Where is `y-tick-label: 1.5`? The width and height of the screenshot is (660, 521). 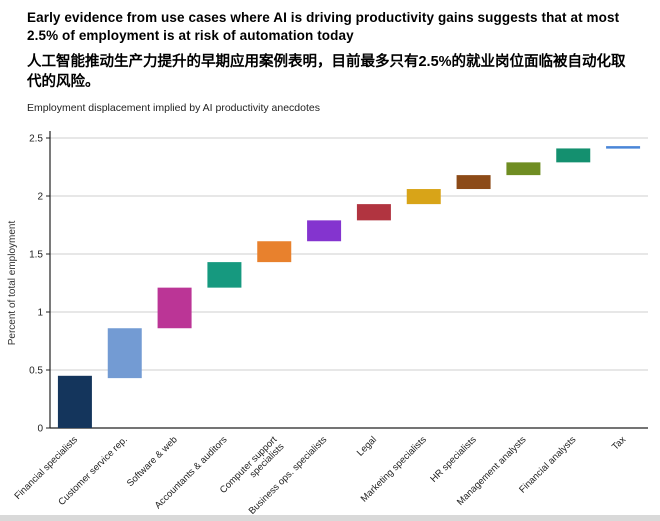 y-tick-label: 1.5 is located at coordinates (36, 254).